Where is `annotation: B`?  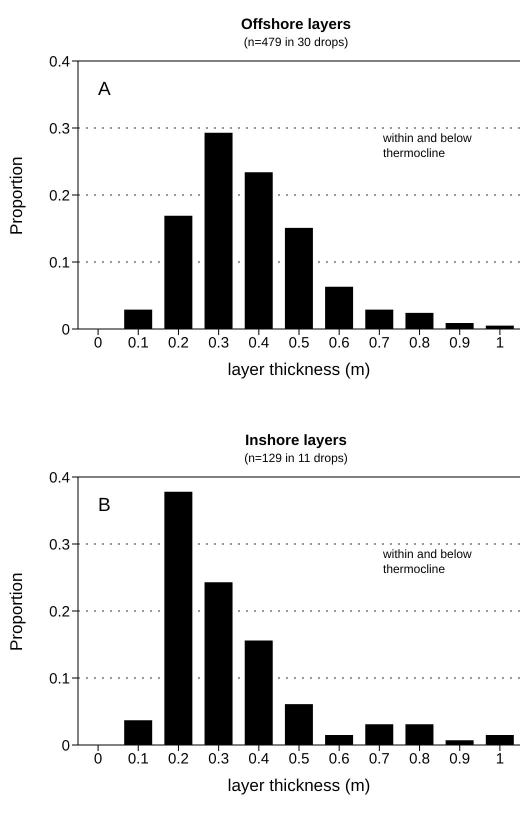 annotation: B is located at coordinates (104, 506).